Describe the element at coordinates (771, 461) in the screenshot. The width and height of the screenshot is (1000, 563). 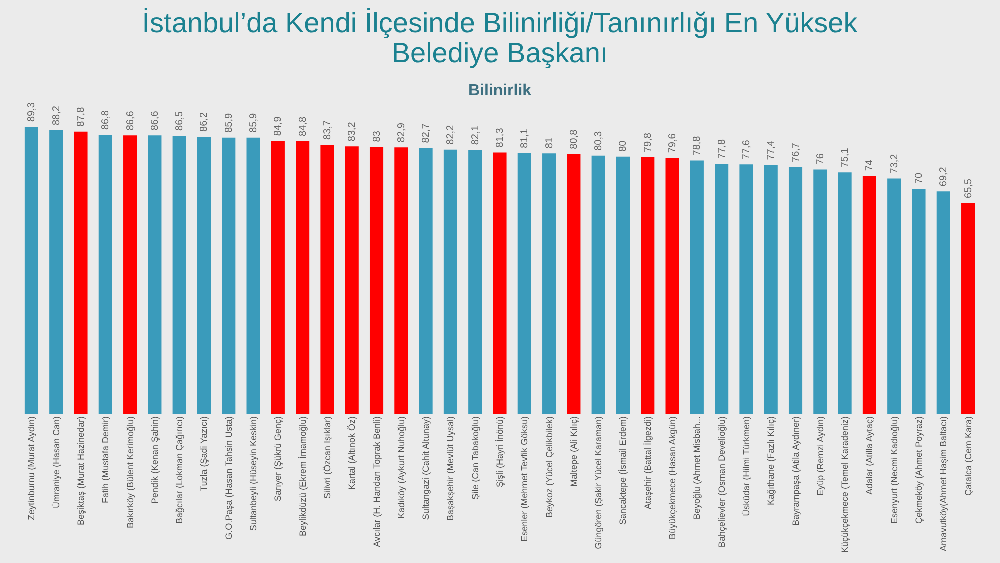
I see `x-tick-label: Kağıthane (Fazlı Kılıç)` at that location.